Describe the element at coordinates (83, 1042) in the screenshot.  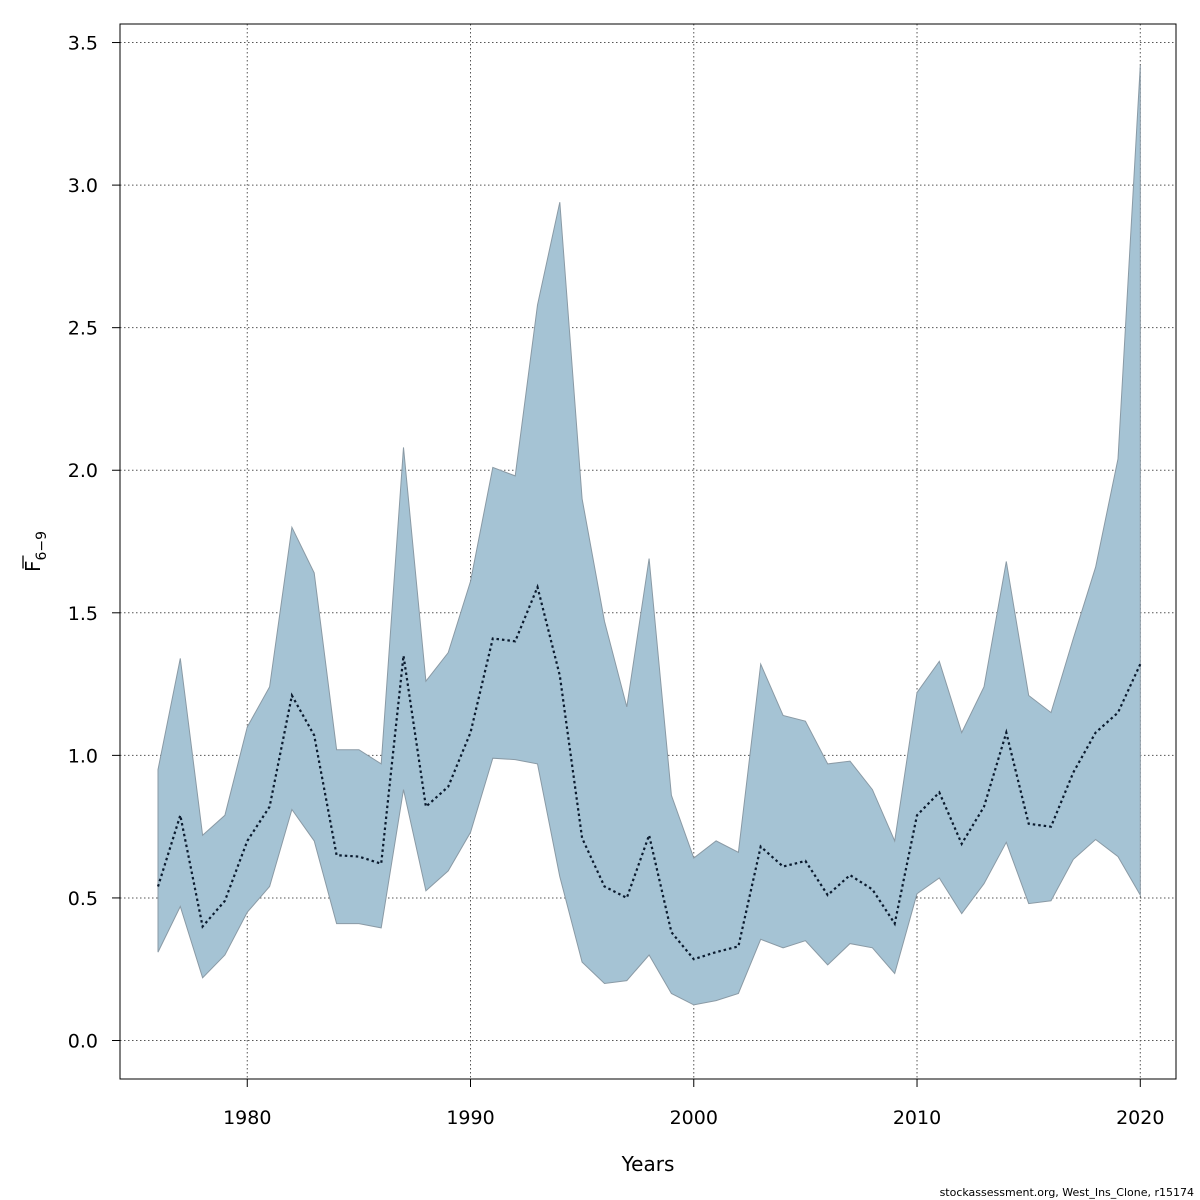
I see `y-tick-label: 0.0` at that location.